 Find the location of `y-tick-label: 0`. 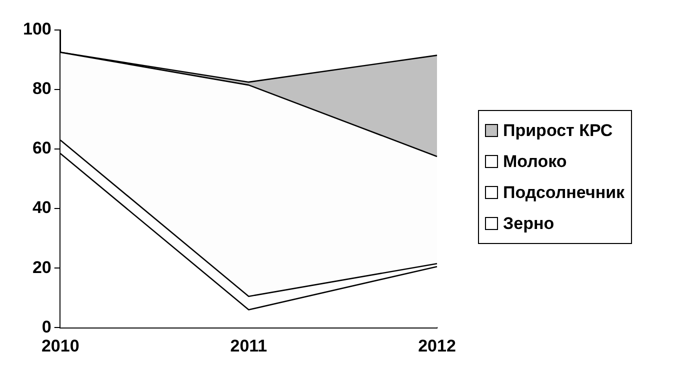

y-tick-label: 0 is located at coordinates (47, 326).